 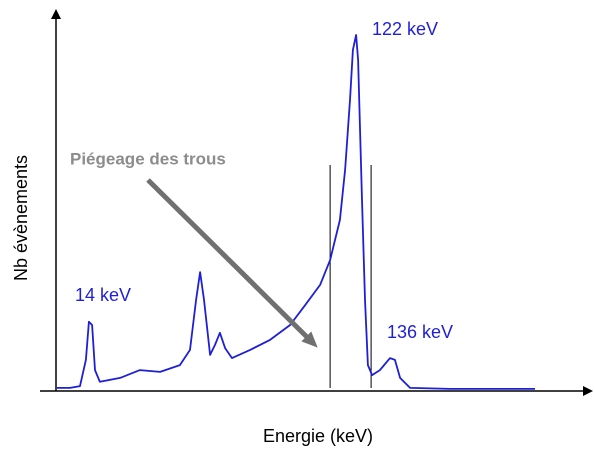 What do you see at coordinates (420, 332) in the screenshot?
I see `annotation: 136 keV` at bounding box center [420, 332].